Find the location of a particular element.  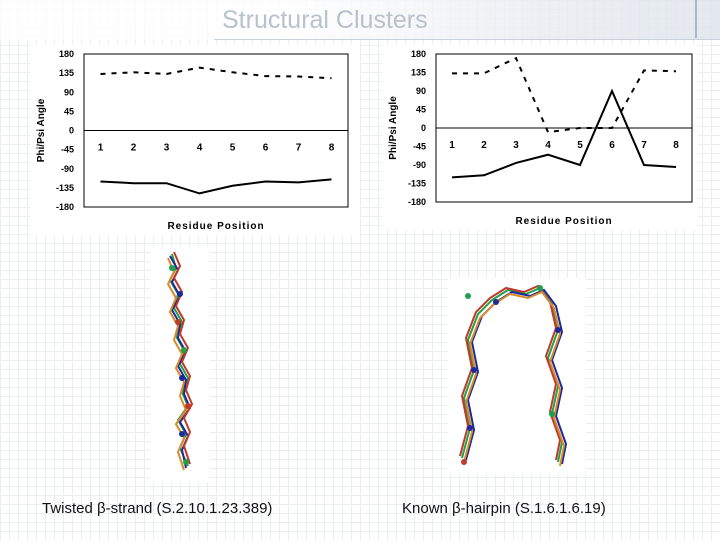

beta-hairpin-structure-image is located at coordinates (517, 376).